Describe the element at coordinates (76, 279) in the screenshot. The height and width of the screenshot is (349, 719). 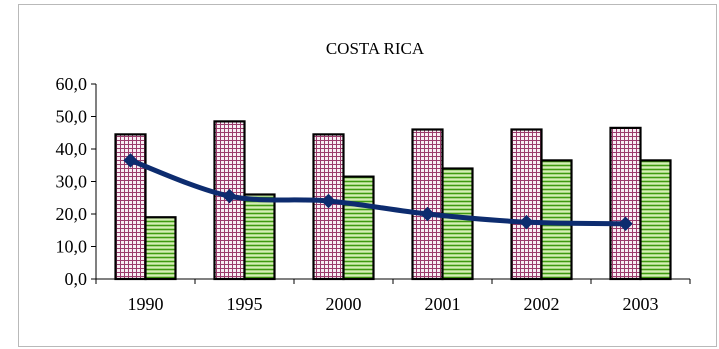
I see `y-tick-label: 0,0` at that location.